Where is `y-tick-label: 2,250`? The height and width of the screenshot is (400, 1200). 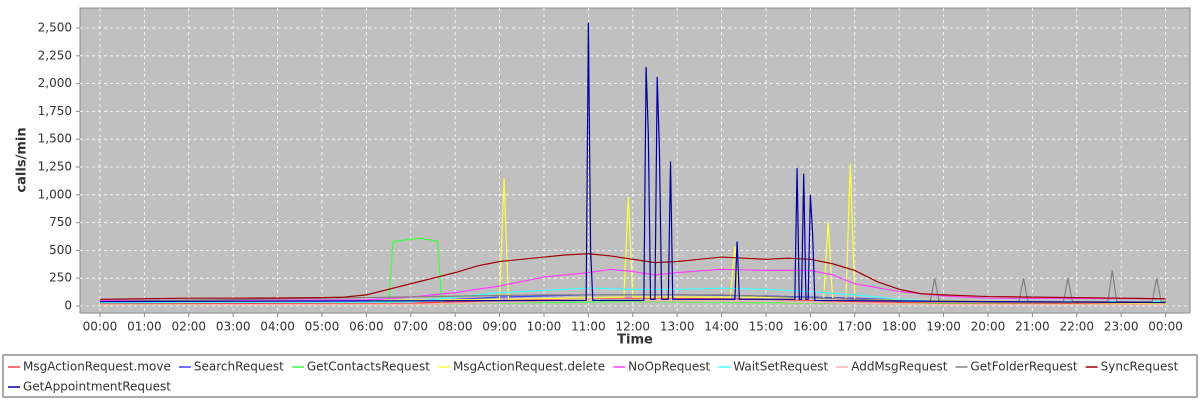
y-tick-label: 2,250 is located at coordinates (55, 55).